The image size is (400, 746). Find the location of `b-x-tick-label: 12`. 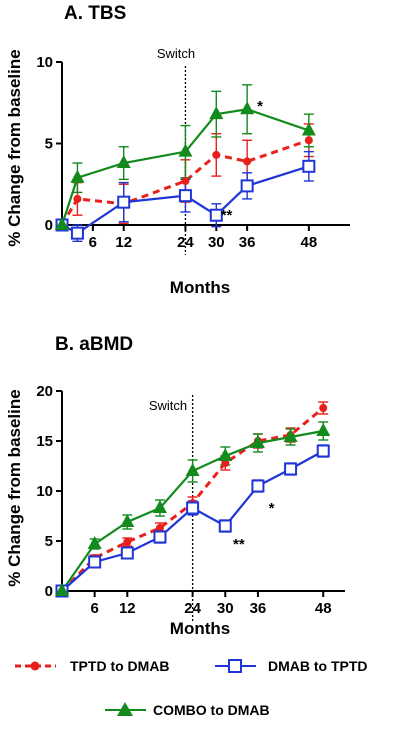

b-x-tick-label: 12 is located at coordinates (127, 608).